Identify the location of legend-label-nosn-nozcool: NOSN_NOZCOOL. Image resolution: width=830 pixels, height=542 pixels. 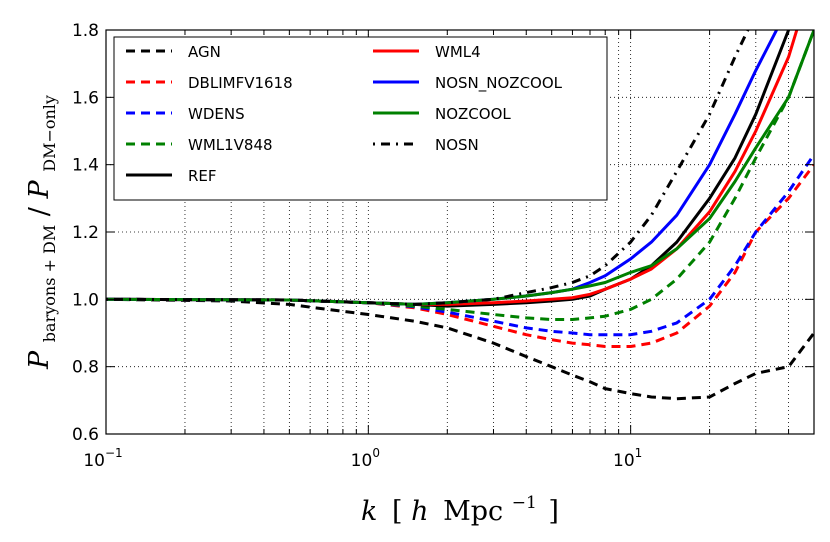
(499, 83).